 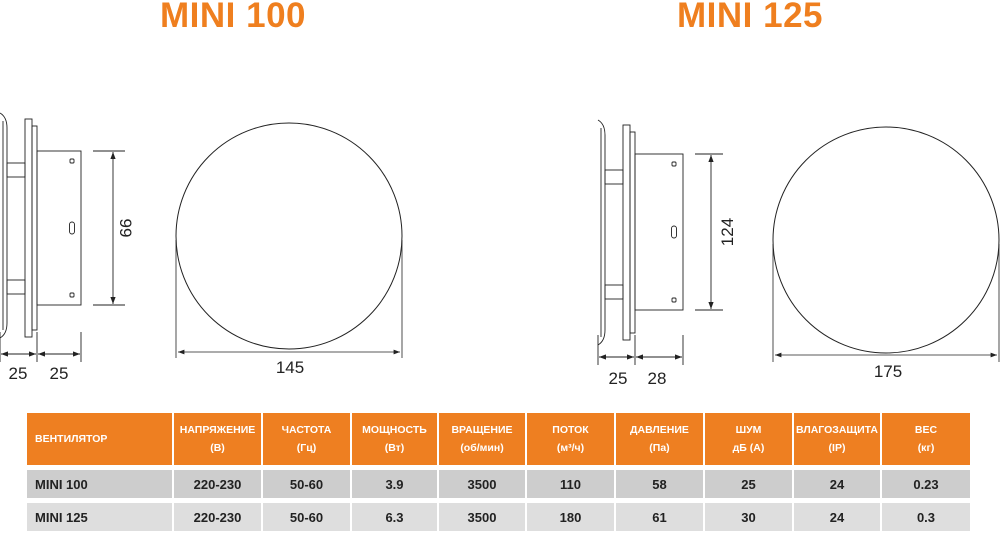 What do you see at coordinates (99, 517) in the screenshot?
I see `table-cell: MINI 125` at bounding box center [99, 517].